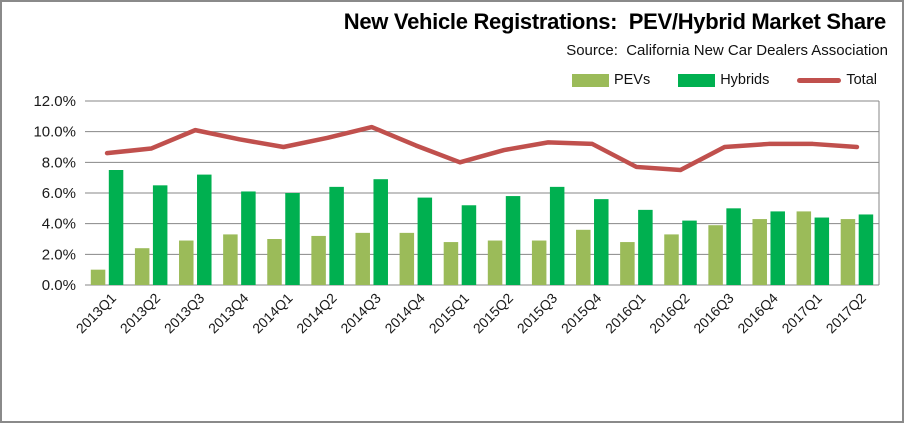  What do you see at coordinates (590, 80) in the screenshot?
I see `legend-swatch-pevs` at bounding box center [590, 80].